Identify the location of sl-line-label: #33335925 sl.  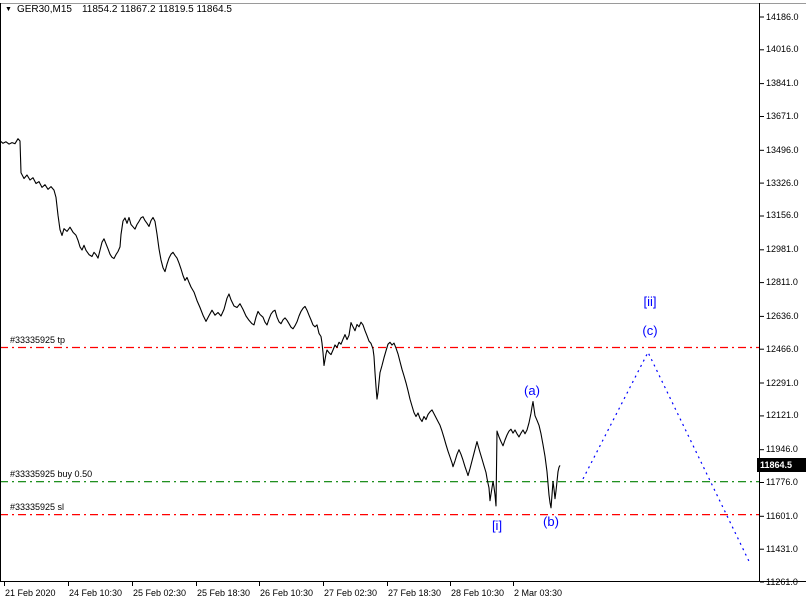
(37, 506).